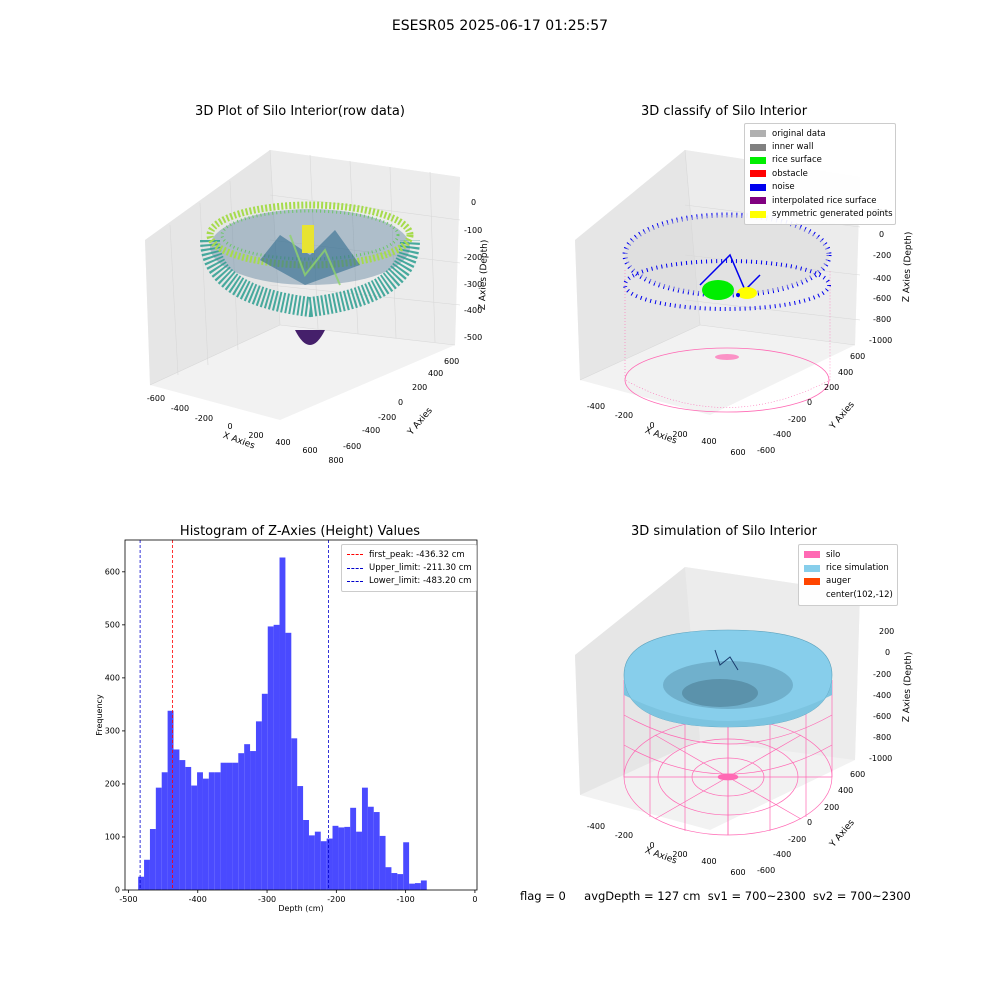 Image resolution: width=1000 pixels, height=1000 pixels. I want to click on y-tick-label: 200, so click(112, 783).